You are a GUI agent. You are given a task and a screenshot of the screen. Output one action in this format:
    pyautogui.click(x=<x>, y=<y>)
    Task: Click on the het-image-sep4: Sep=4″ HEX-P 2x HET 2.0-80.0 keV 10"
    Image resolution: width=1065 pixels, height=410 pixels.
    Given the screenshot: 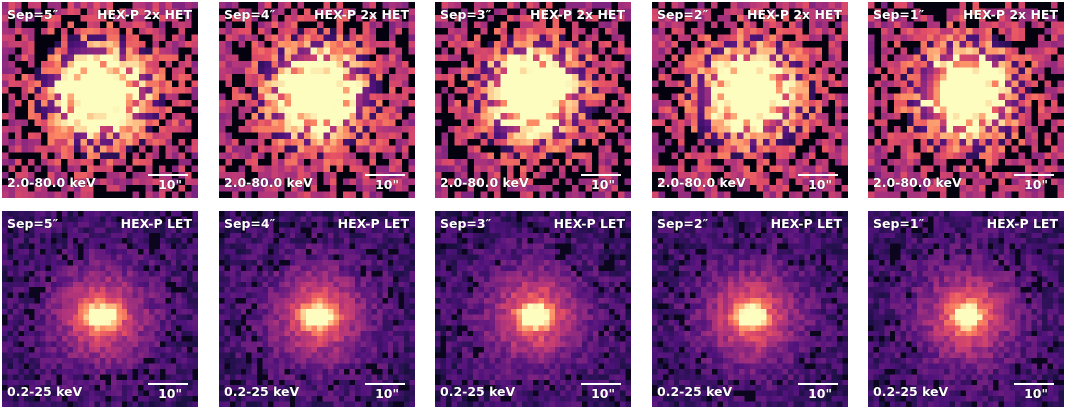 What is the action you would take?
    pyautogui.click(x=317, y=100)
    